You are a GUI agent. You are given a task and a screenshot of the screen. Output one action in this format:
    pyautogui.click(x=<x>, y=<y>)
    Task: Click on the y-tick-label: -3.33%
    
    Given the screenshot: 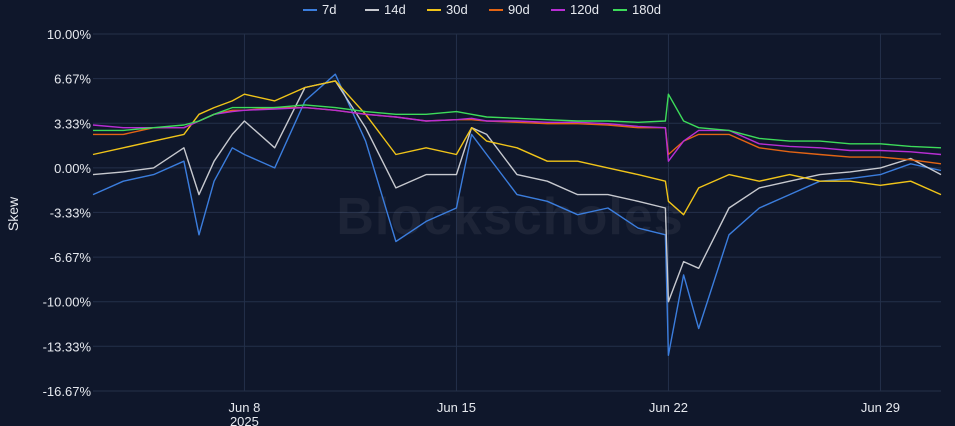 What is the action you would take?
    pyautogui.click(x=71, y=212)
    